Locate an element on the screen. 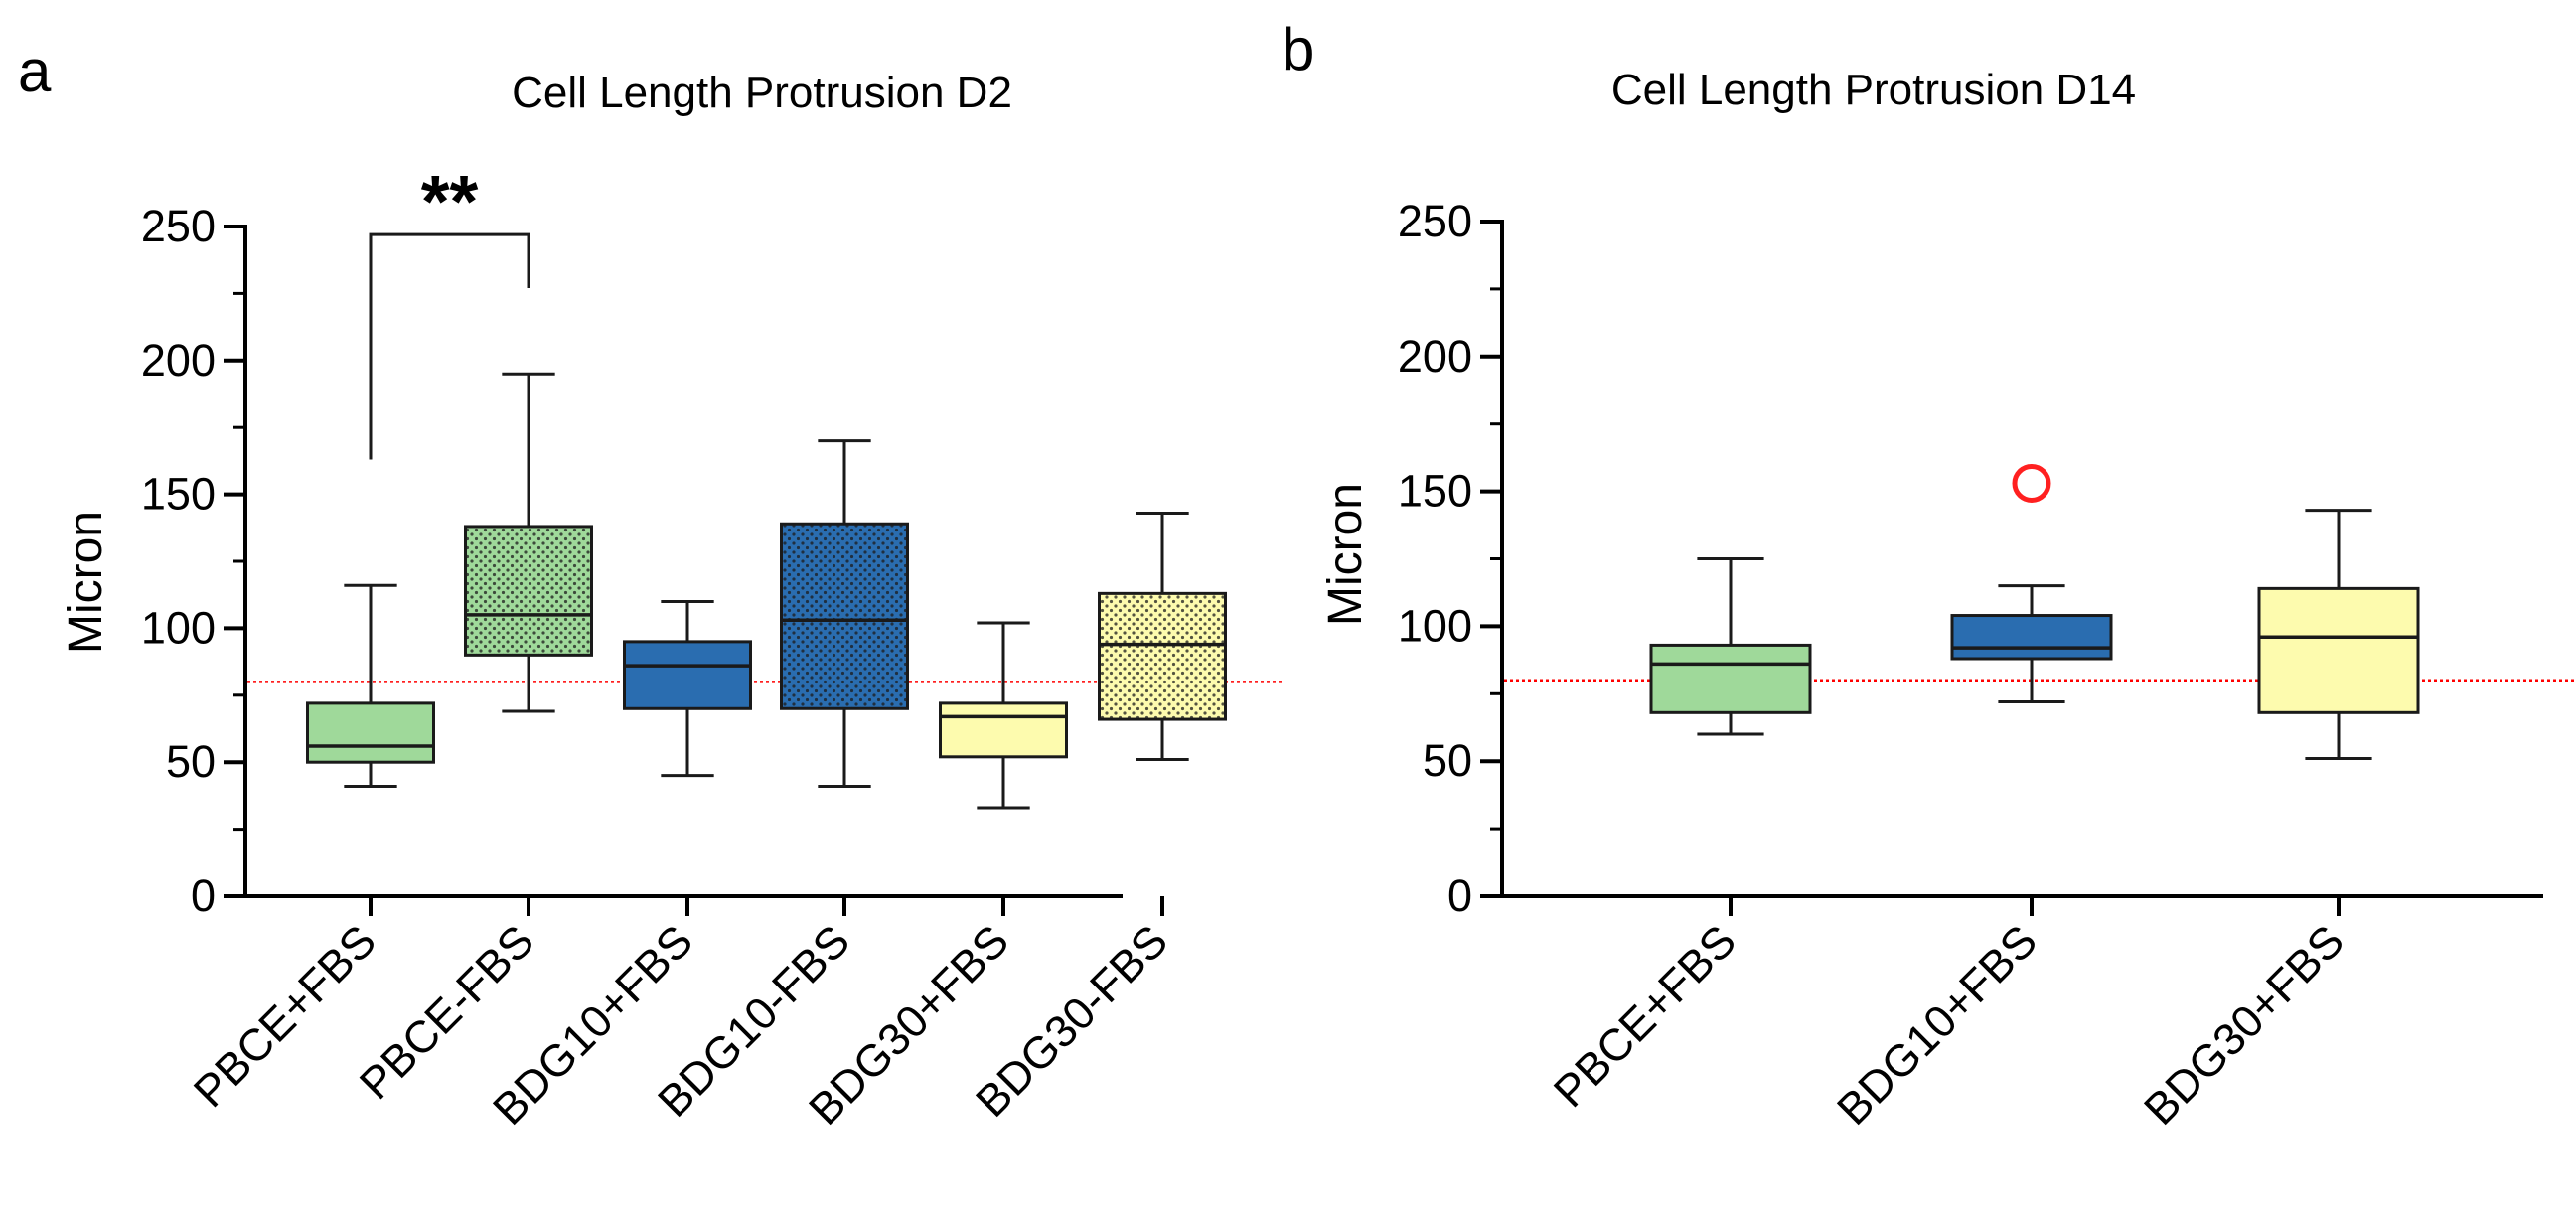 Image resolution: width=2576 pixels, height=1213 pixels. panel-b-y-tick-label: 200 is located at coordinates (1435, 356).